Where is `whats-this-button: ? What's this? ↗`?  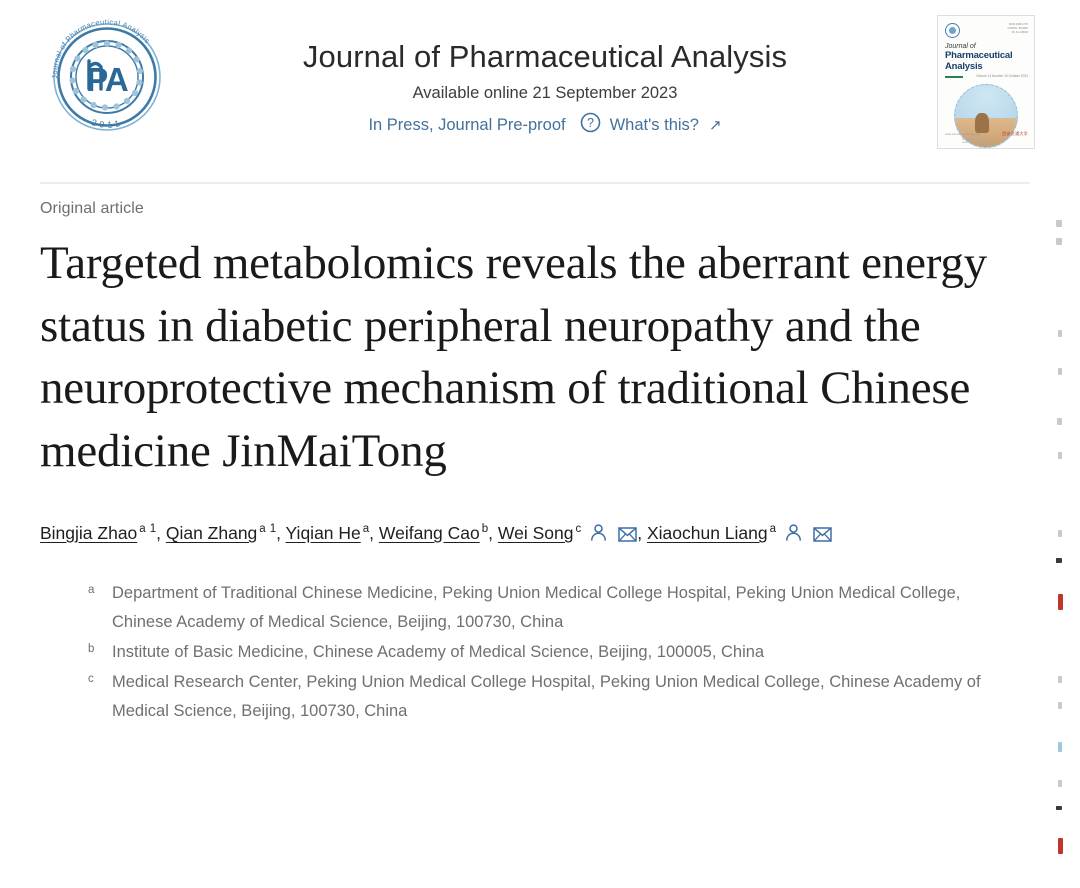
whats-this-button: ? What's this? ↗ is located at coordinates (651, 125).